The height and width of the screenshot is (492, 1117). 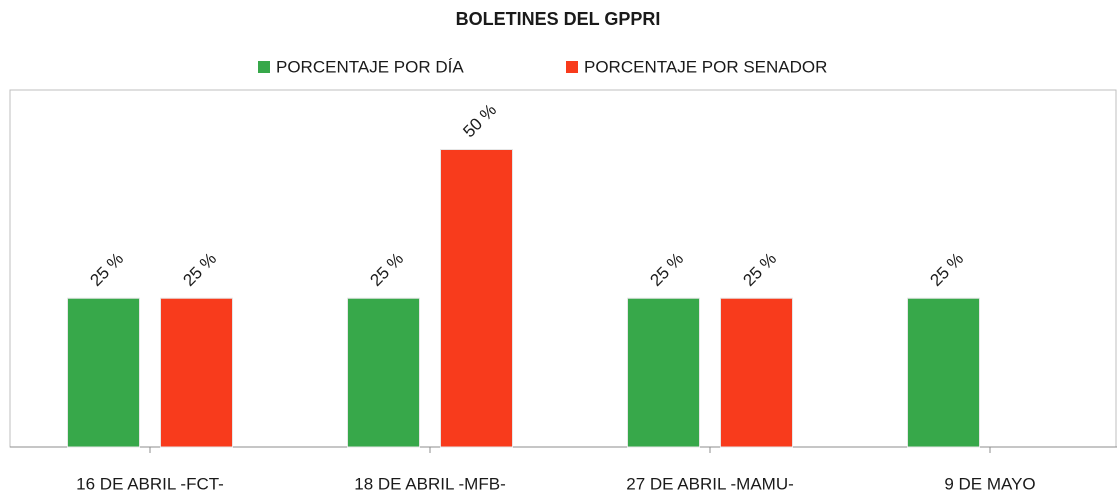 I want to click on x-tick-label: 18 DE ABRIL -MFB-, so click(x=429, y=483).